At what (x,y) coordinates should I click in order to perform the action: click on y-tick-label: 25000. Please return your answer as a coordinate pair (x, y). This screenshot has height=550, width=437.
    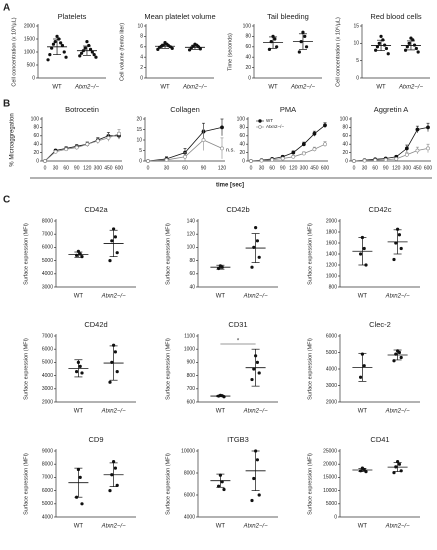
    Looking at the image, I should click on (330, 451).